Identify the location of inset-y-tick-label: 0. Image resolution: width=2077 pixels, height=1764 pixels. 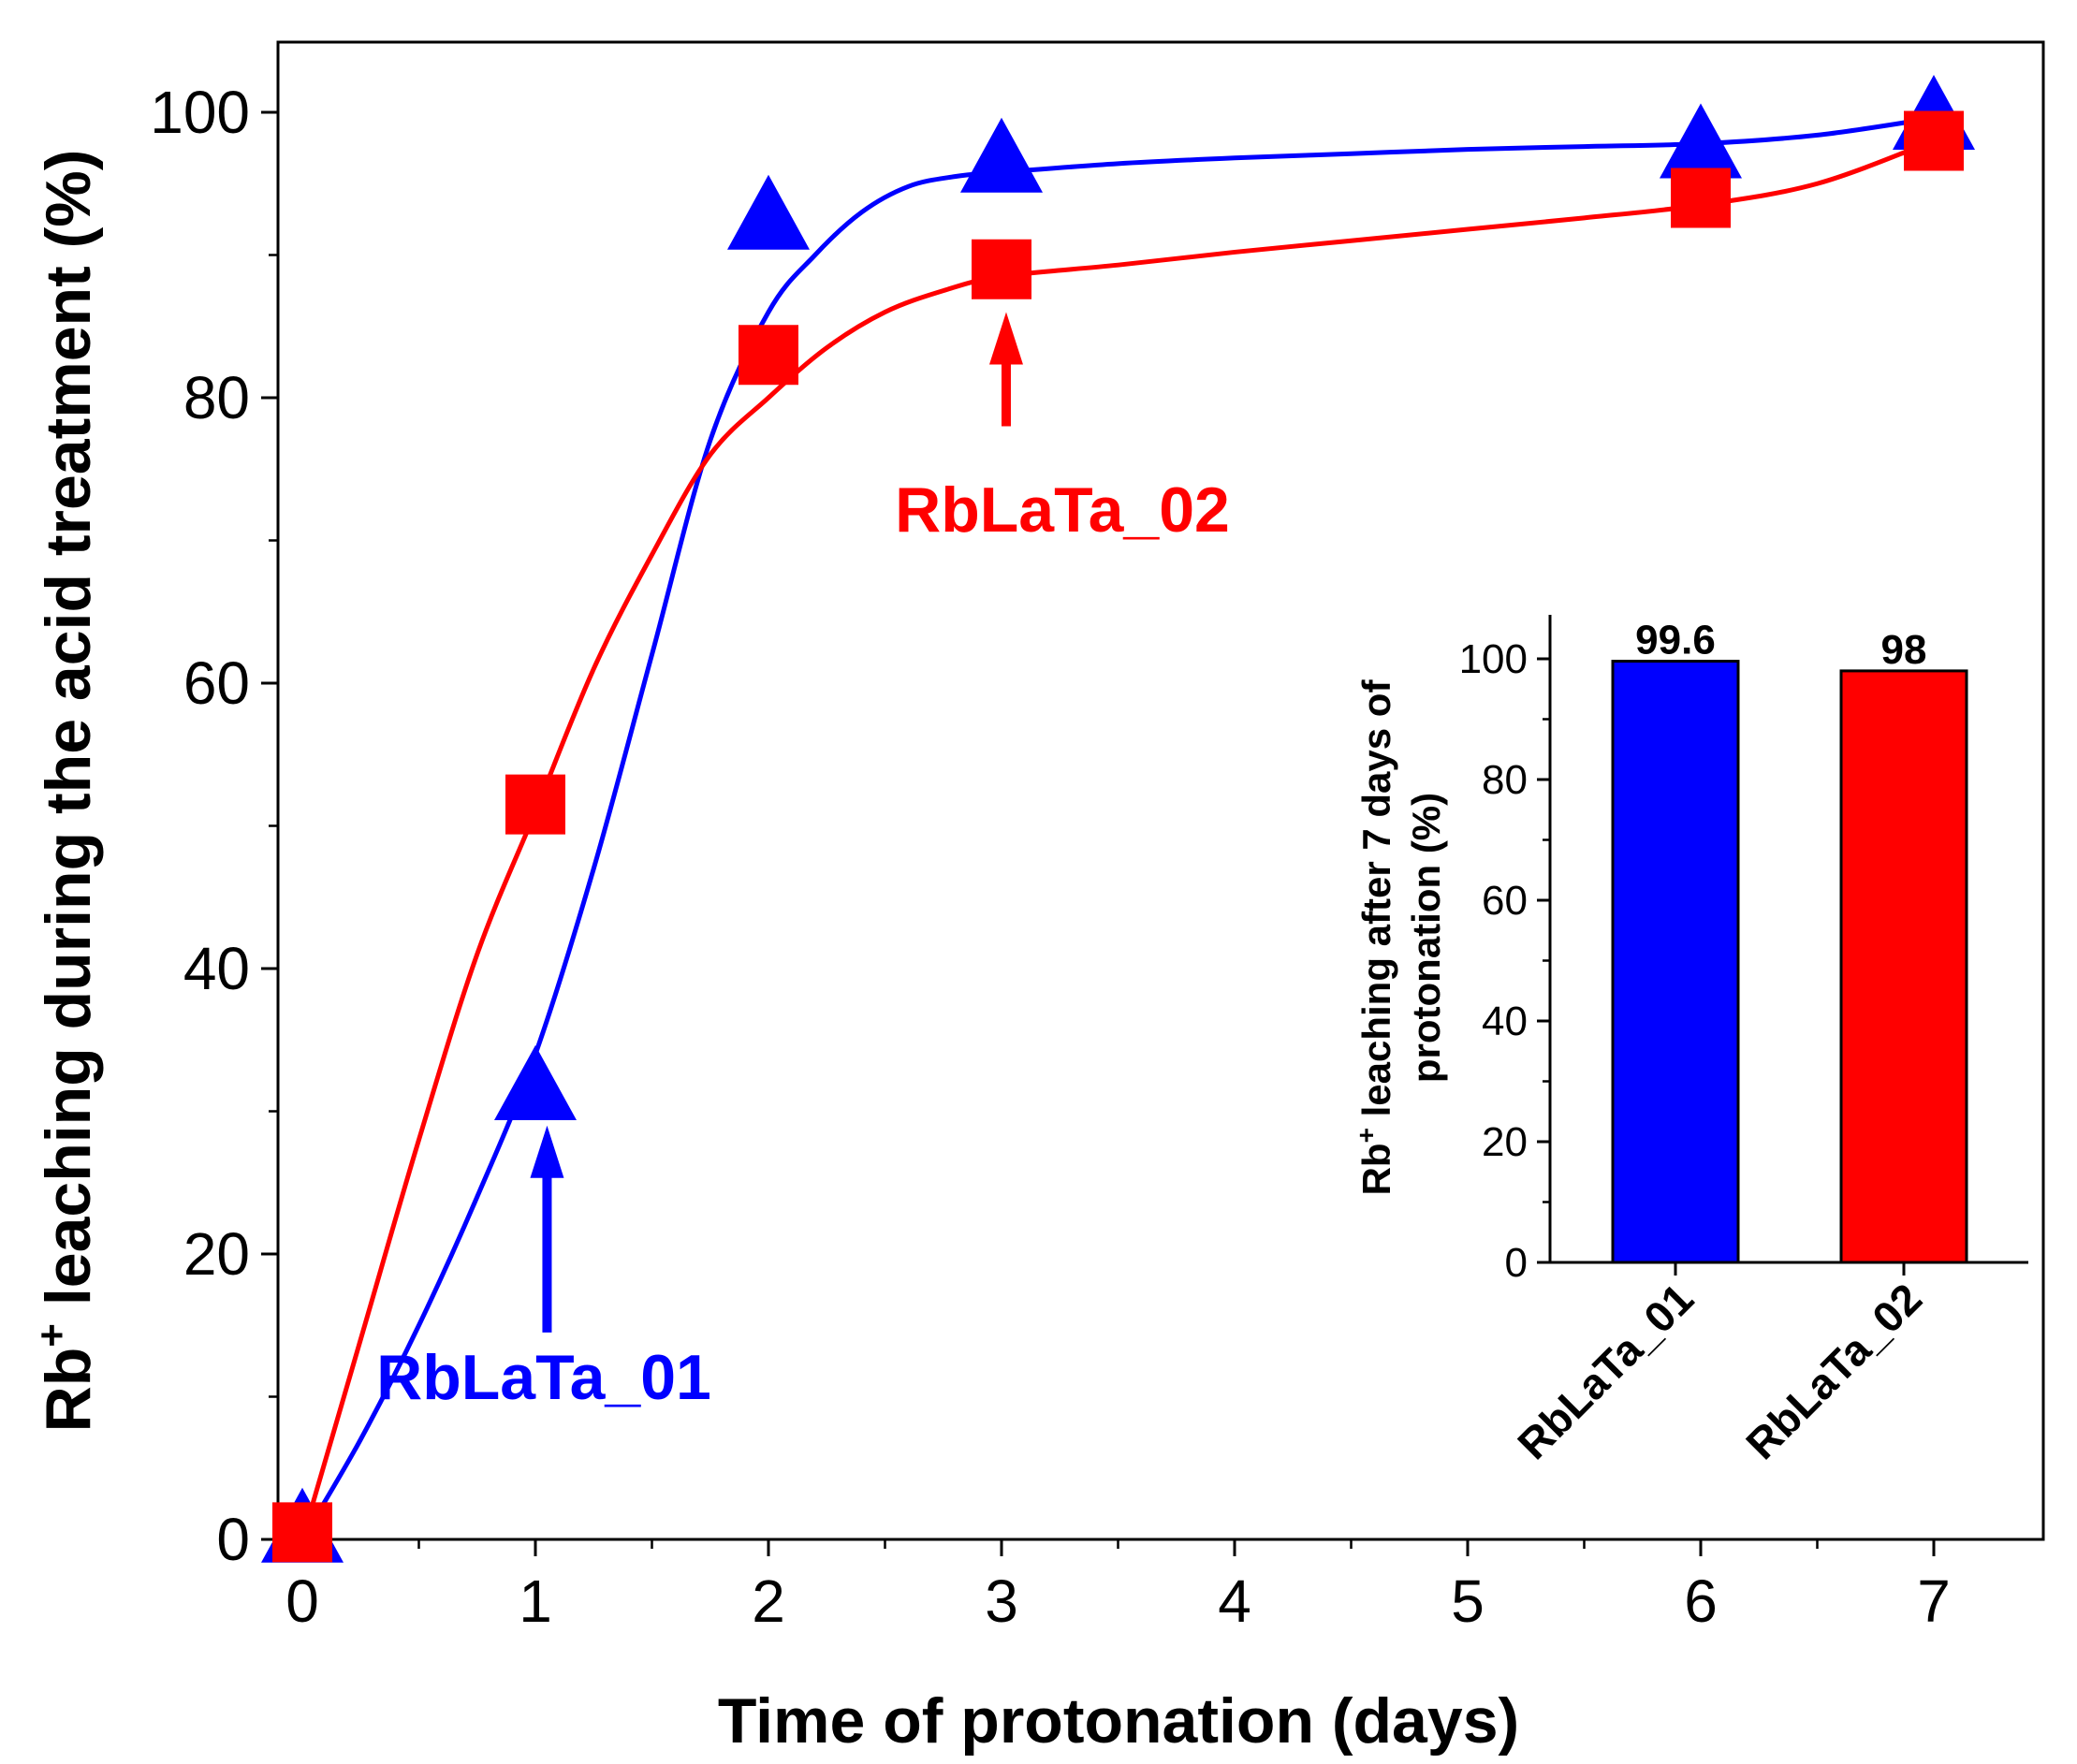
(1516, 1263).